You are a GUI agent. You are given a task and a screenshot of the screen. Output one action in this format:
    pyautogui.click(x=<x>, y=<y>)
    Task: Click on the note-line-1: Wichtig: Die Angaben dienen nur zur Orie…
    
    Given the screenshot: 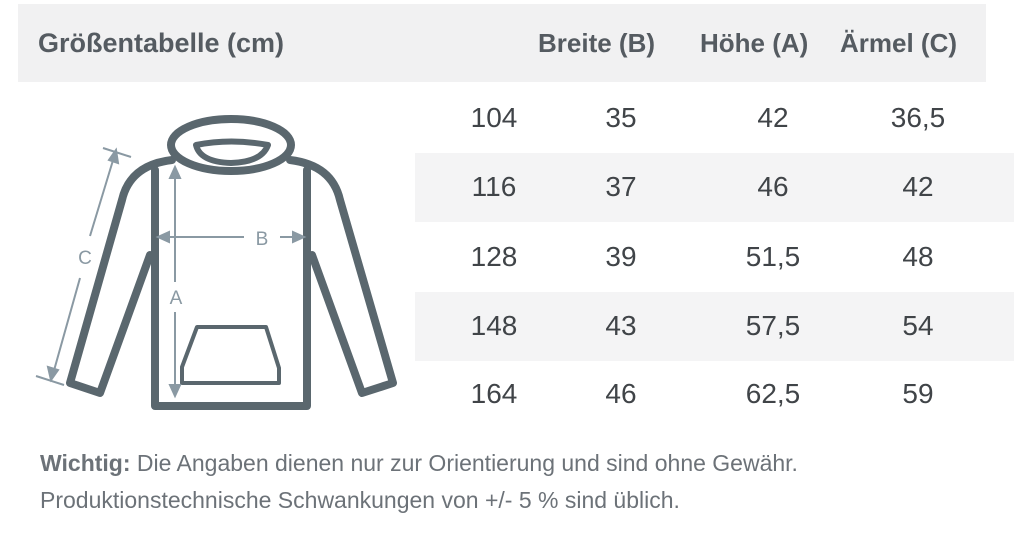 What is the action you would take?
    pyautogui.click(x=419, y=463)
    